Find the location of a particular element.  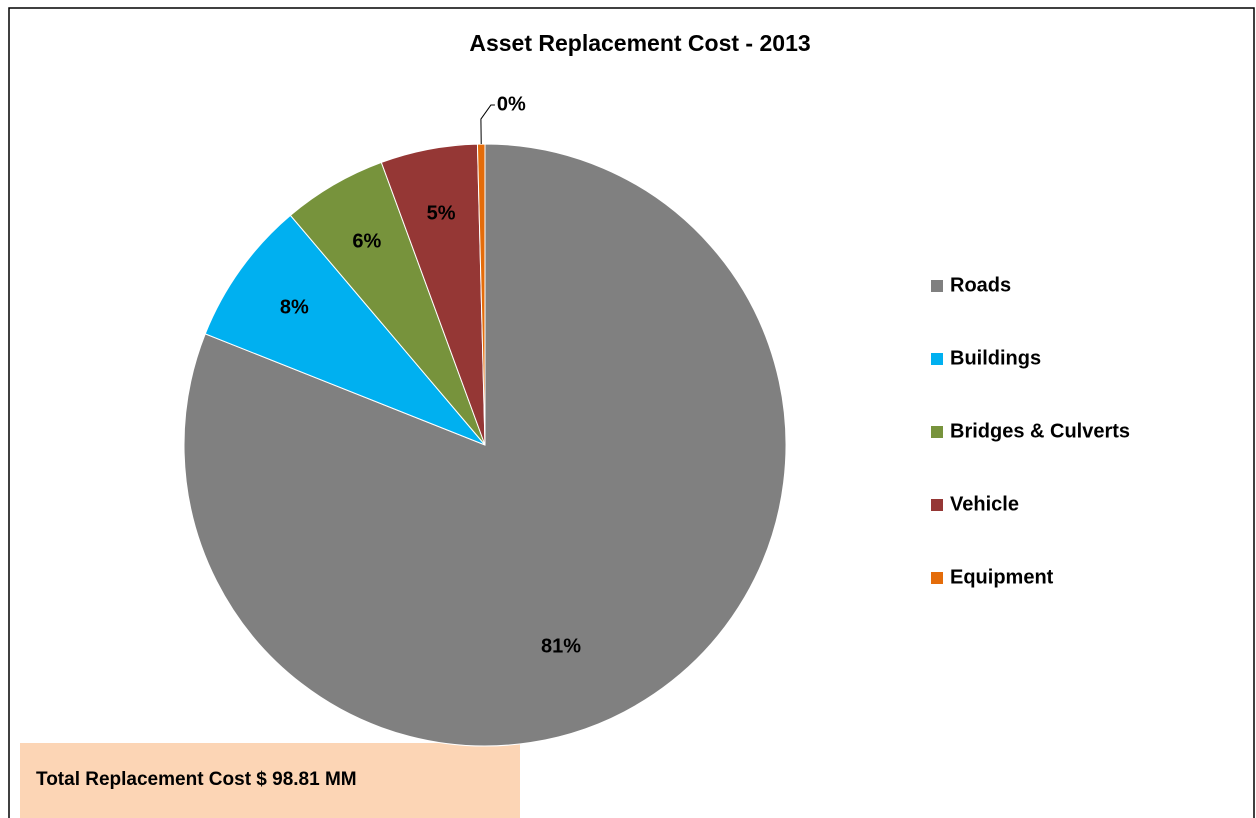

data-label: 0% is located at coordinates (511, 104).